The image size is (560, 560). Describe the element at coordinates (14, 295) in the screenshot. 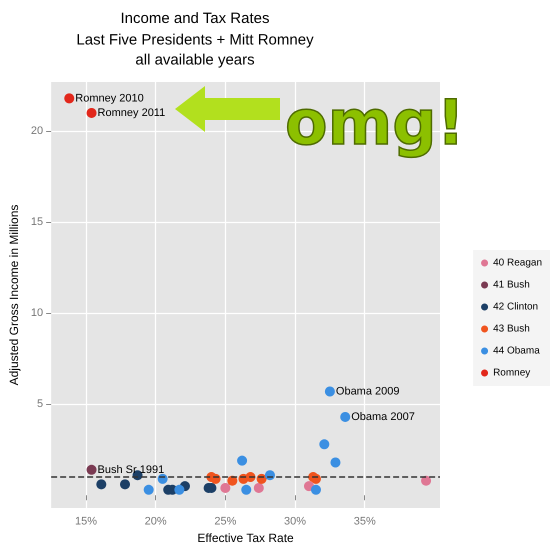

I see `y-axis-title: Adjusted Gross Income in Millions` at that location.